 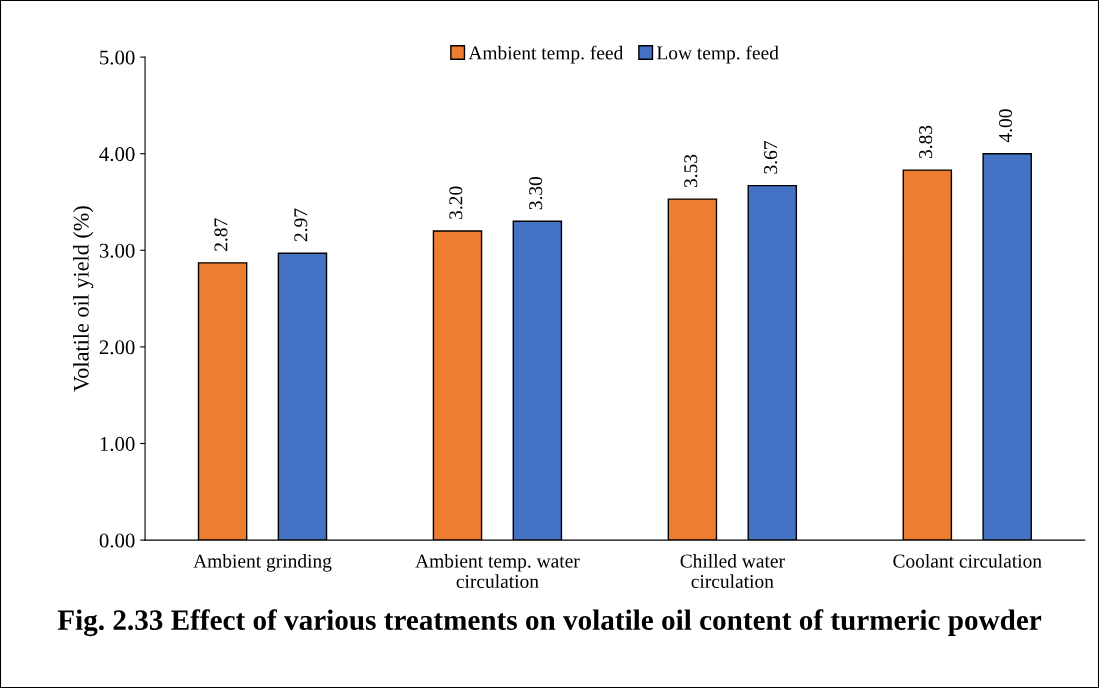 I want to click on data-label: 3.83, so click(x=926, y=142).